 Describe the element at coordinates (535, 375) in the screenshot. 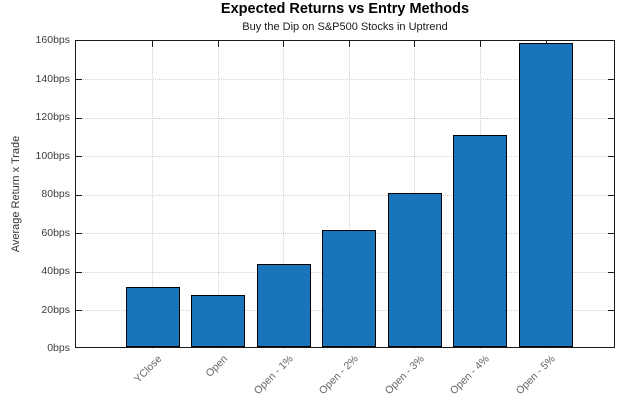

I see `x-tick-label-text: Open - 5%` at that location.